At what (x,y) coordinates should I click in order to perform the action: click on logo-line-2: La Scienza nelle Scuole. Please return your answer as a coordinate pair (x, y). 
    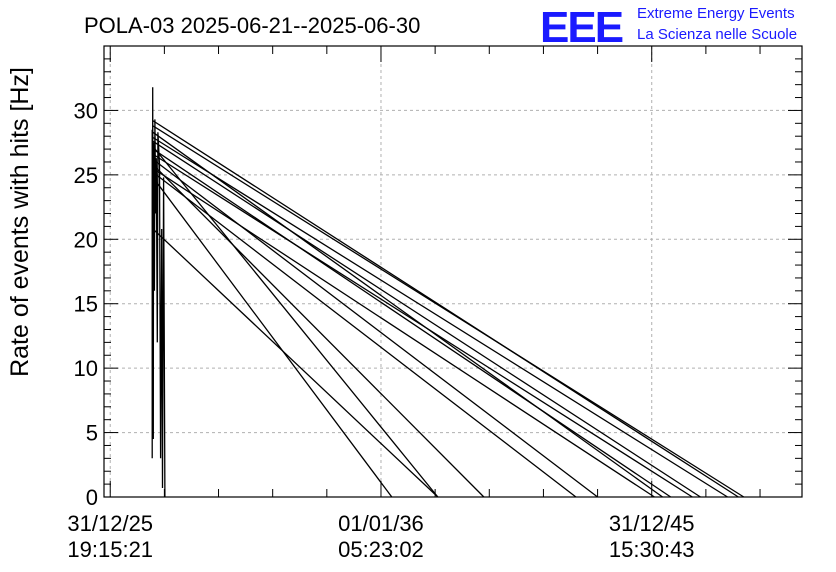
    Looking at the image, I should click on (717, 34).